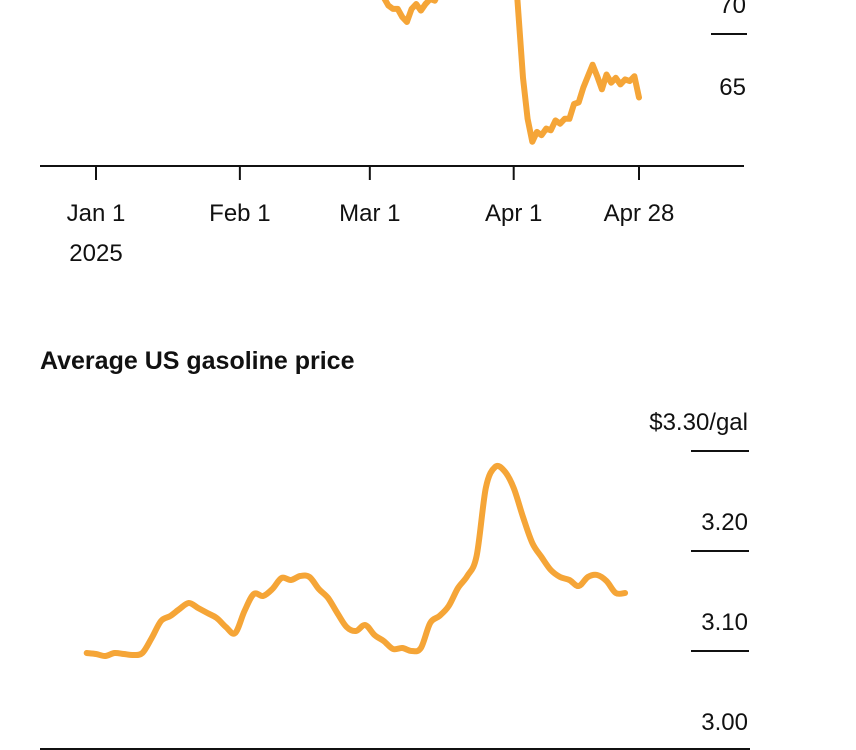 The image size is (856, 750). What do you see at coordinates (732, 87) in the screenshot?
I see `top-y-tick-label: 65` at bounding box center [732, 87].